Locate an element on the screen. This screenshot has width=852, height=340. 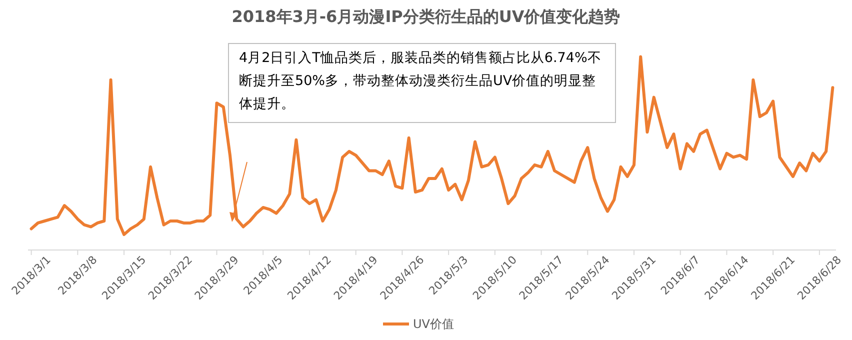
chart-title: 2018年3月-6月动漫IP分类衍生品的UV价值变化趋势 is located at coordinates (426, 16).